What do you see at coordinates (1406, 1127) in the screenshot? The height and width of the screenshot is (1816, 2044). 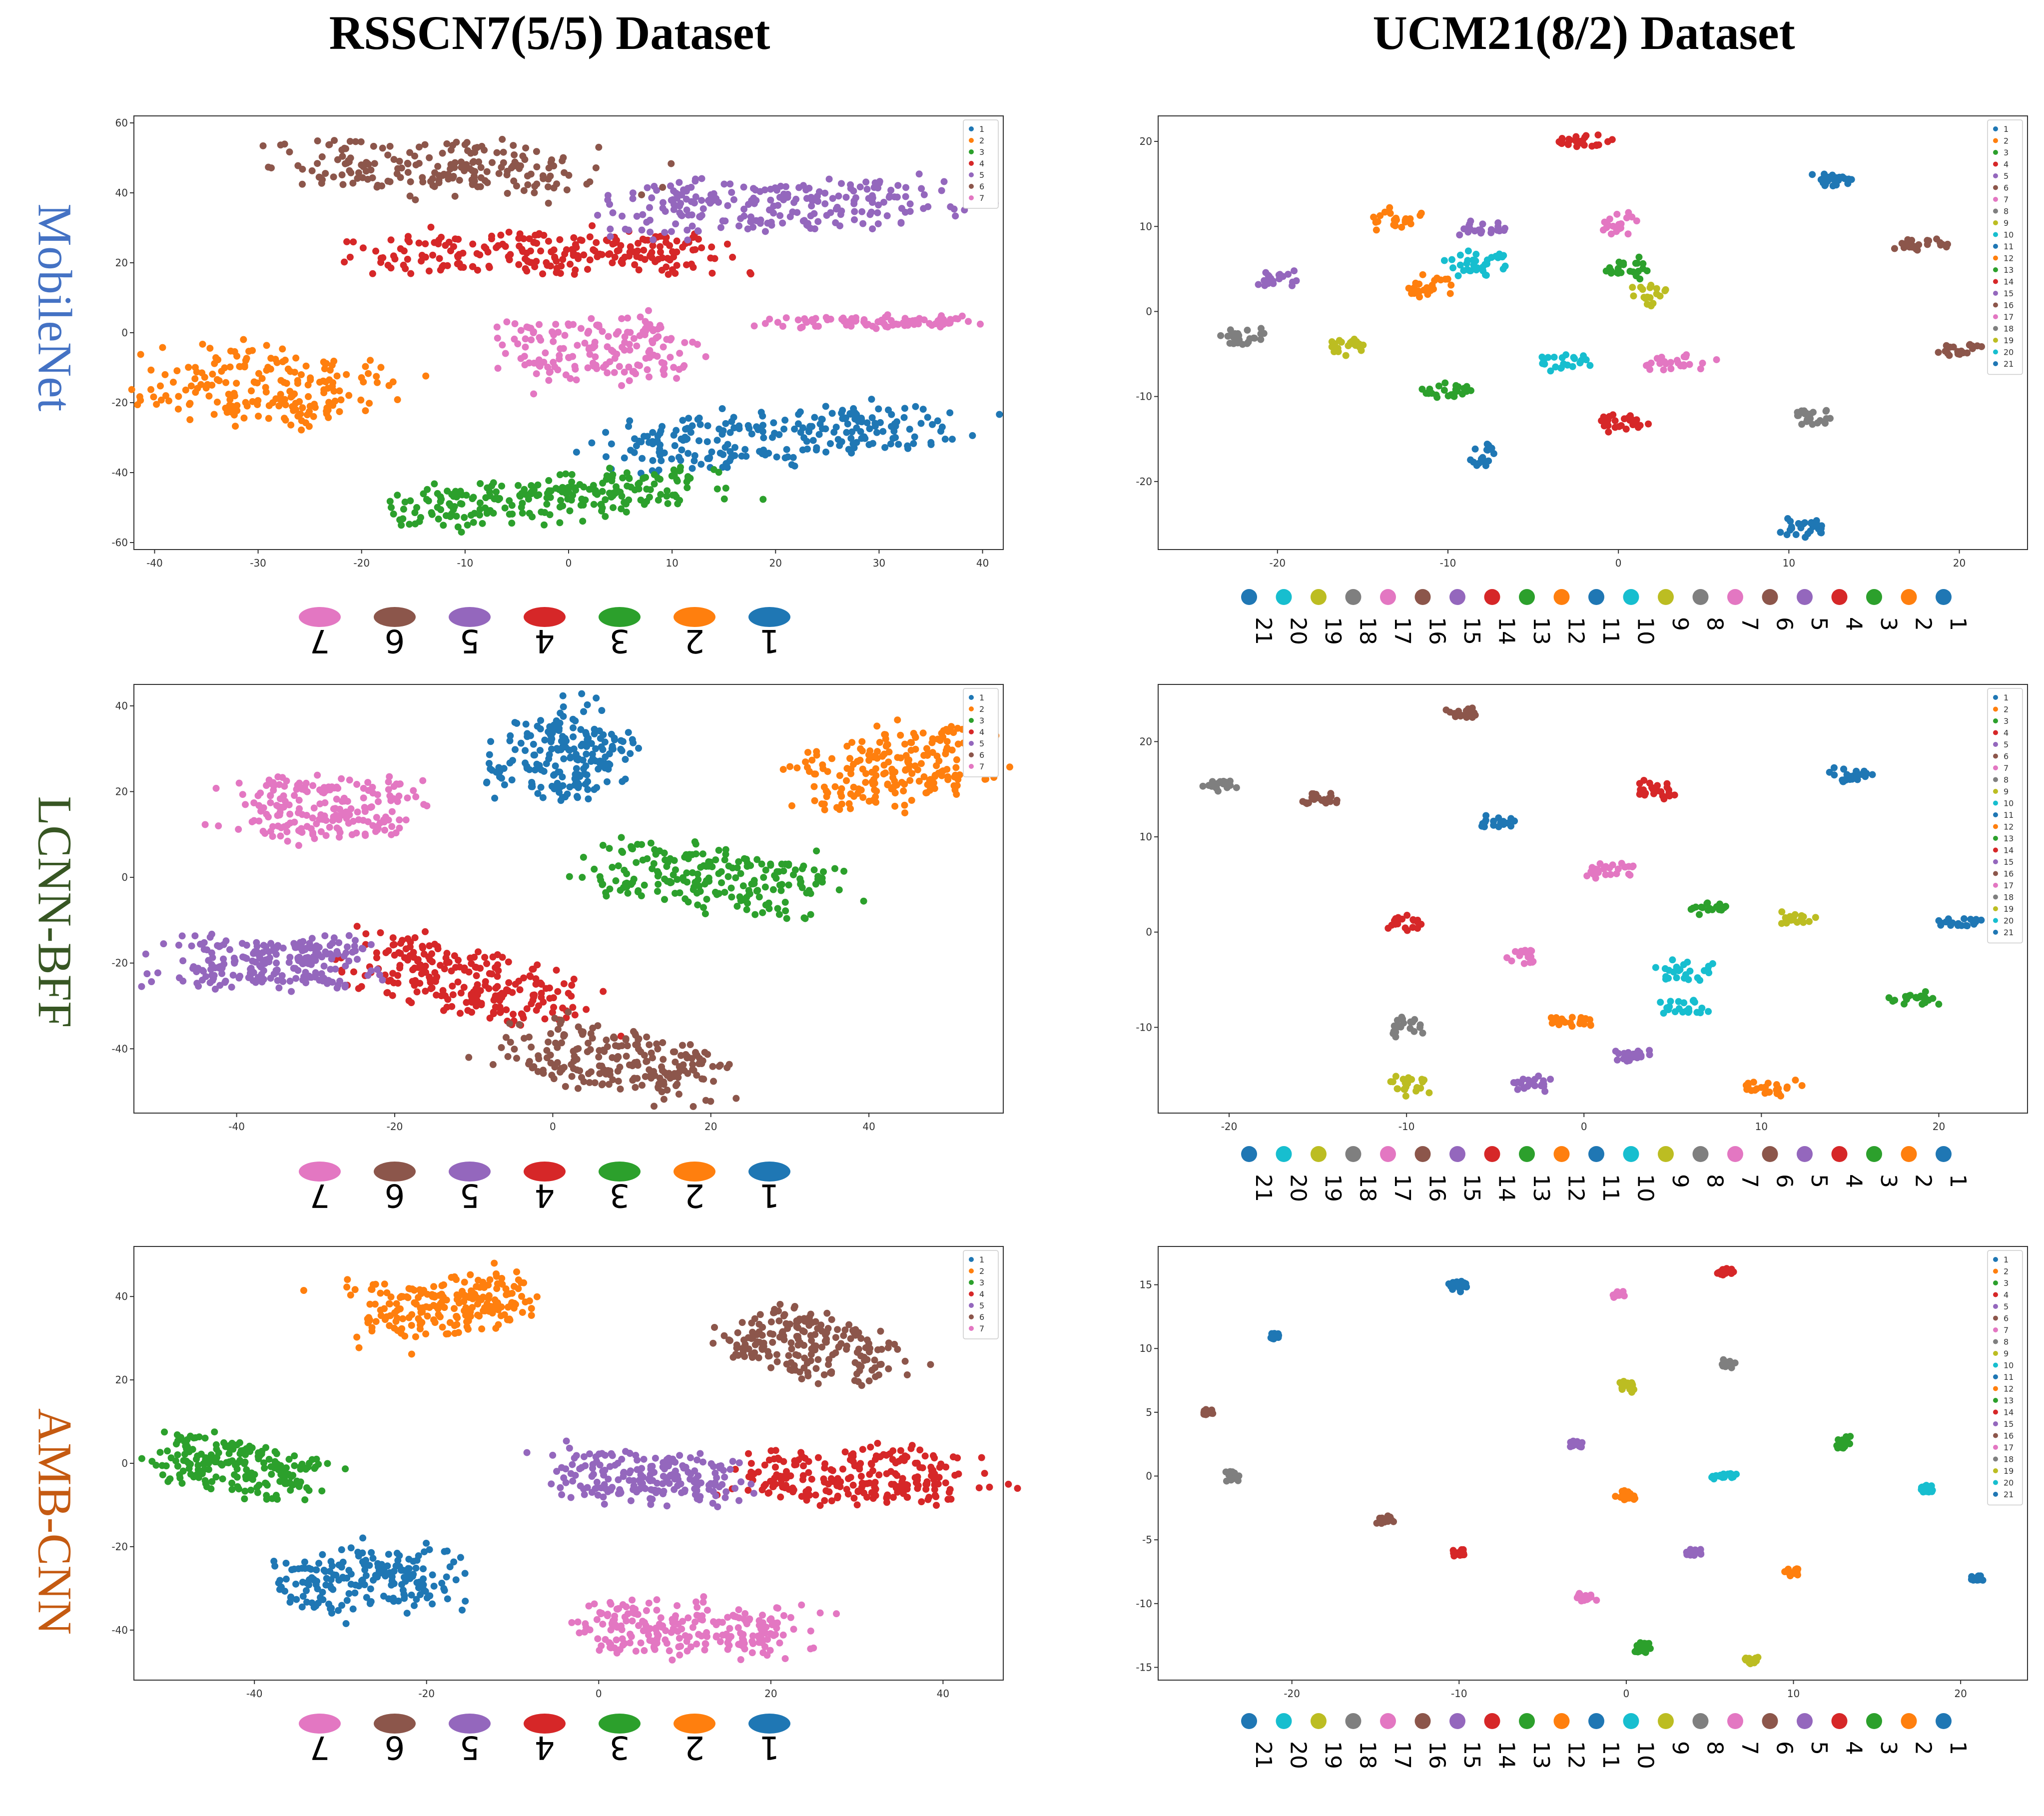 I see `x-tick-label: -10` at bounding box center [1406, 1127].